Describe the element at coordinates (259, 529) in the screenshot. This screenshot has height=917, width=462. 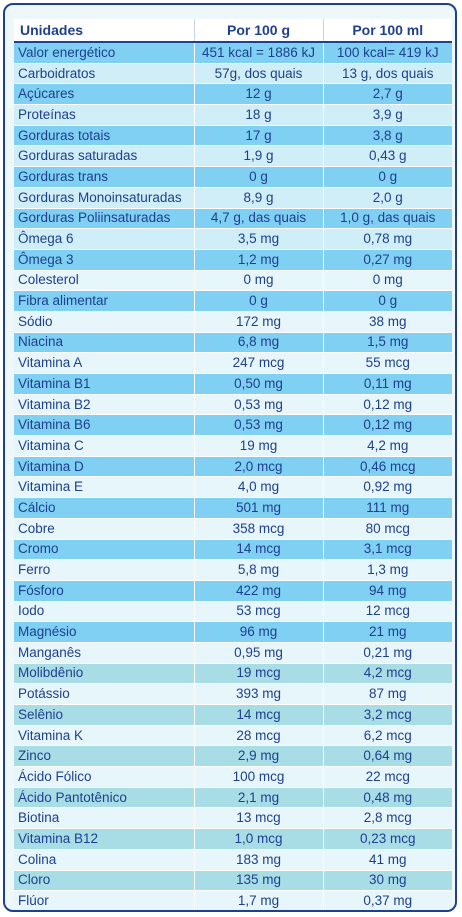
I see `value-per-100g: 358 mcg` at that location.